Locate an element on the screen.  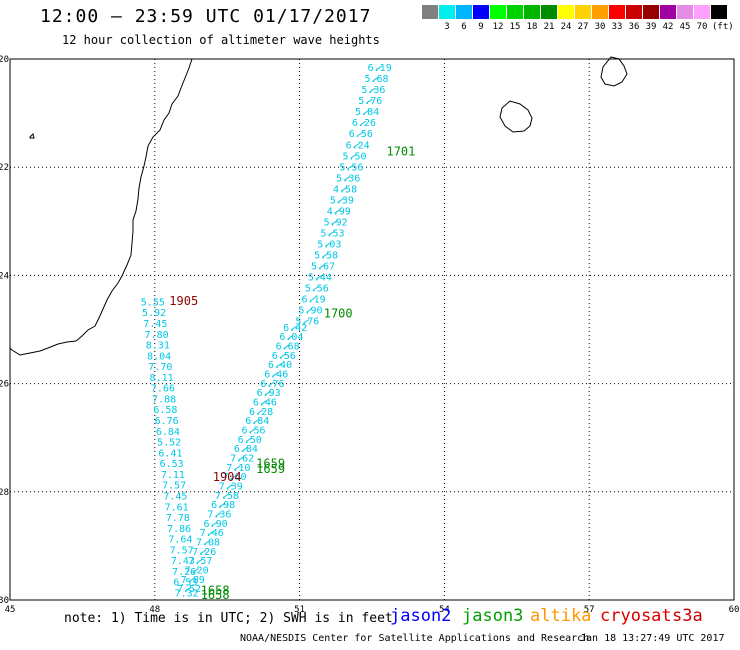
legend-s3a: s3a is located at coordinates (687, 616).